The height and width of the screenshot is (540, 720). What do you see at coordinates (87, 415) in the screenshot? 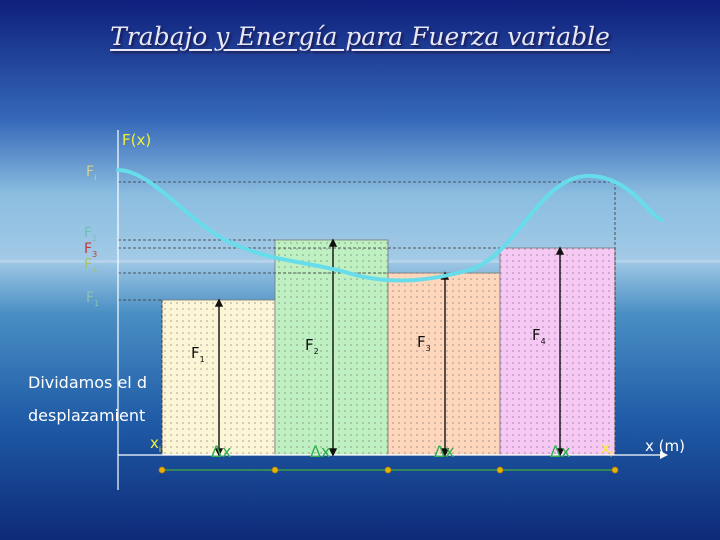
I see `text-line-2: desplazamient` at bounding box center [87, 415].